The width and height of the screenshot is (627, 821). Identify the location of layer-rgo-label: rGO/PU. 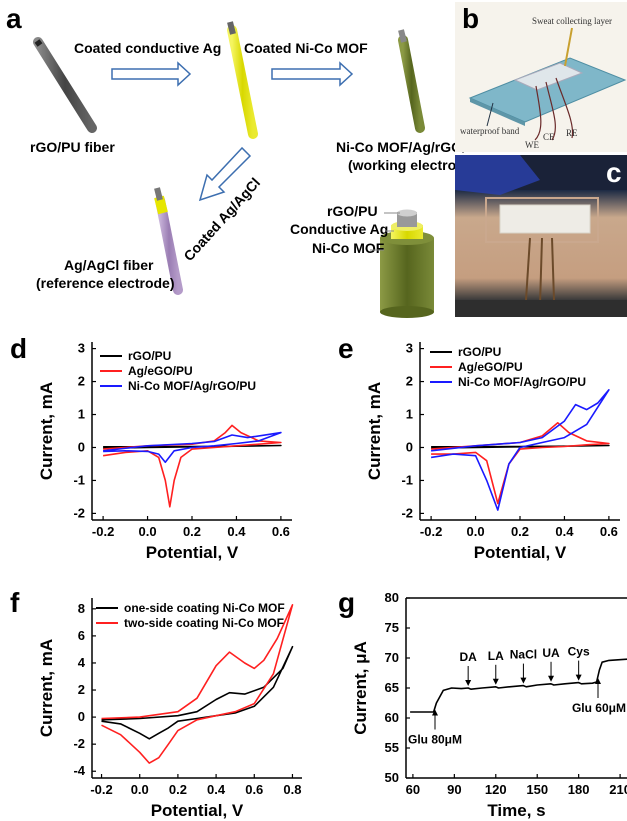
(352, 211).